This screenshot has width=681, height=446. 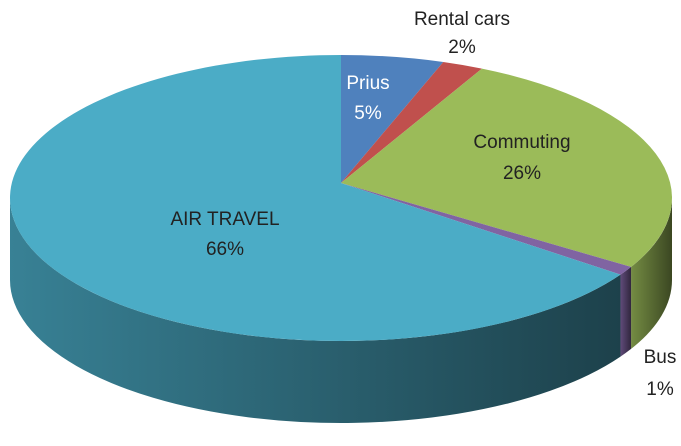 What do you see at coordinates (367, 83) in the screenshot?
I see `category-label: Prius` at bounding box center [367, 83].